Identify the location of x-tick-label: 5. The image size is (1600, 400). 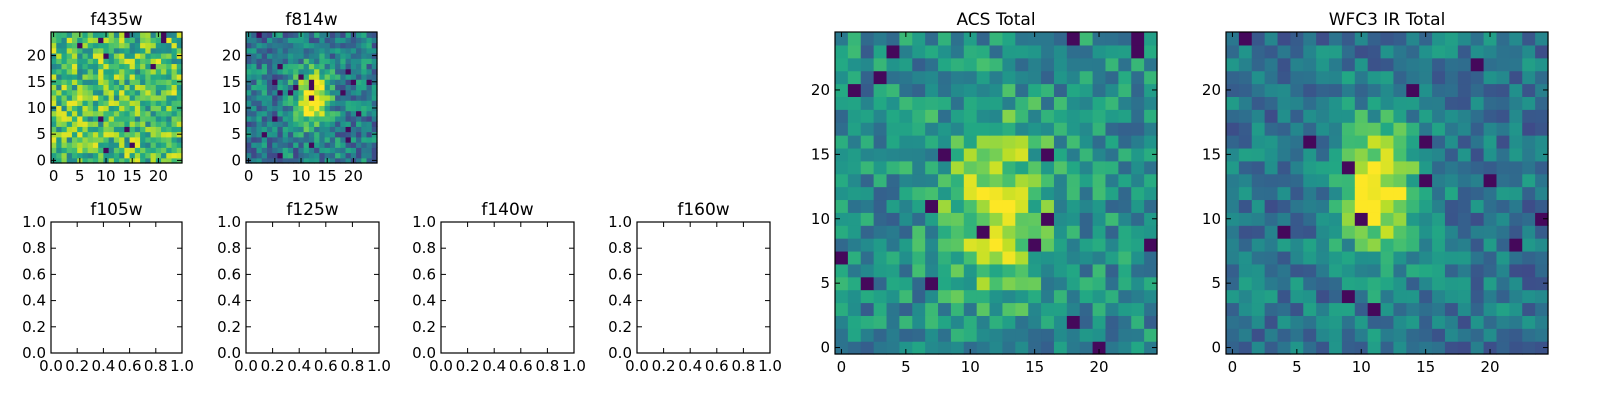
(1297, 367).